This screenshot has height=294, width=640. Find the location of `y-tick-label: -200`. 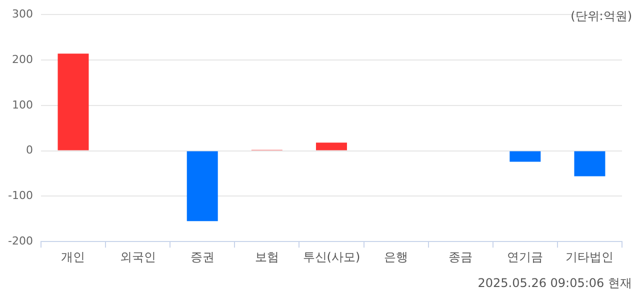

y-tick-label: -200 is located at coordinates (20, 241).